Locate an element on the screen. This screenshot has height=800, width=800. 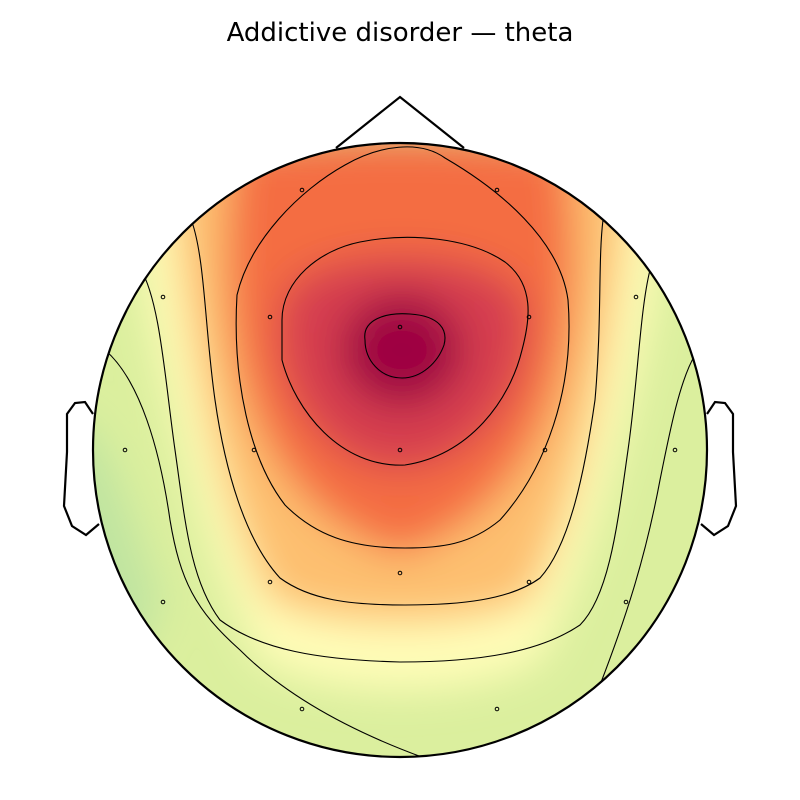
sensor-t3 is located at coordinates (125, 450).